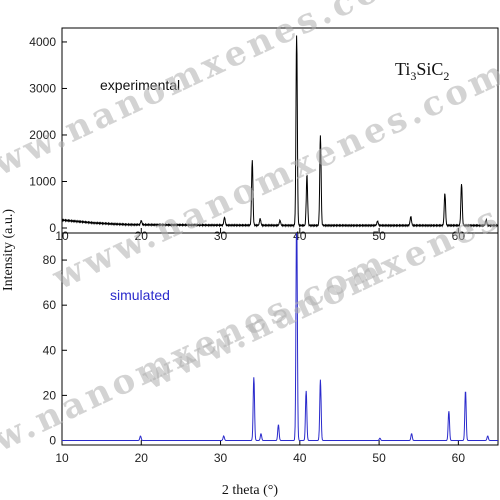 The image size is (500, 500). What do you see at coordinates (42, 135) in the screenshot?
I see `y-tick-label: 2000` at bounding box center [42, 135].